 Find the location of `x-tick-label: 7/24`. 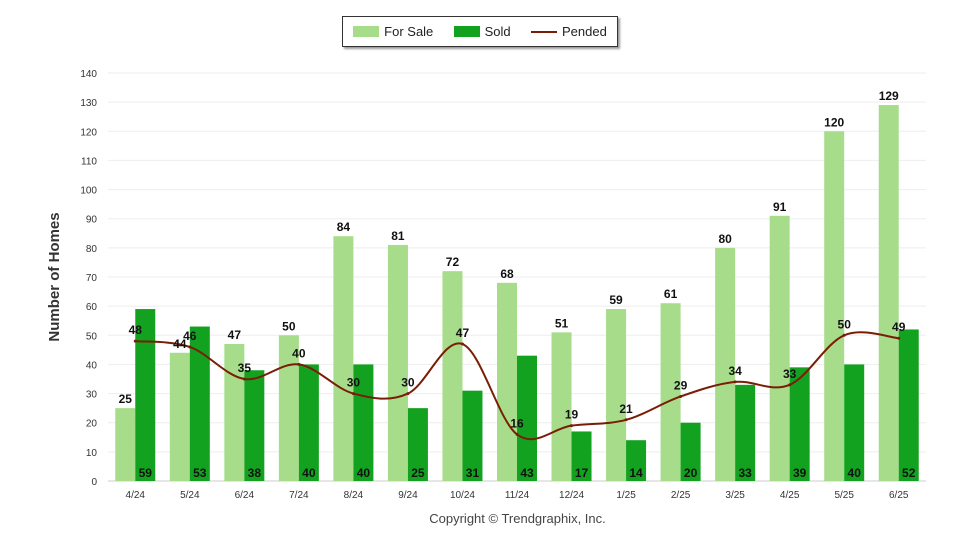

x-tick-label: 7/24 is located at coordinates (299, 495).